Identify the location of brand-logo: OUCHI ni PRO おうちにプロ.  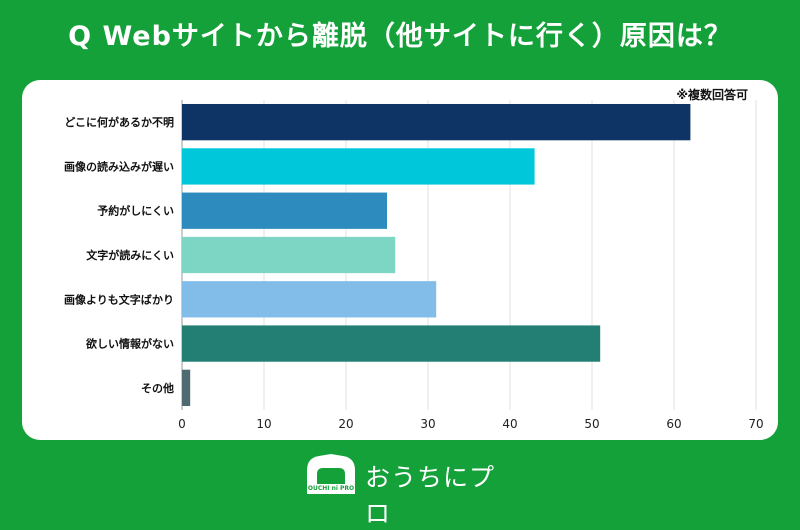
(403, 490).